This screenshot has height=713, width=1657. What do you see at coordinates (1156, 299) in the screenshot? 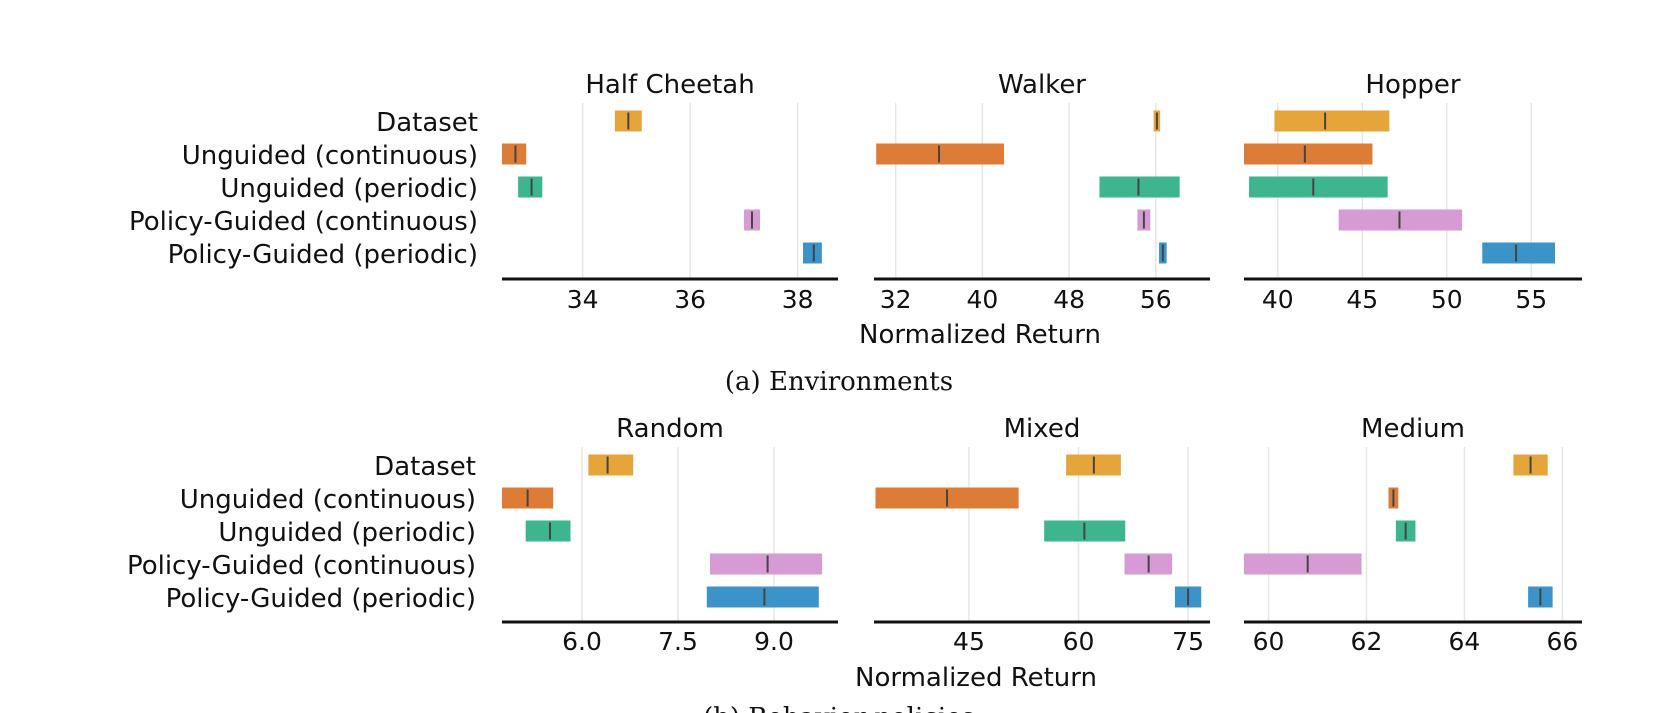
I see `tick-label: 56` at bounding box center [1156, 299].